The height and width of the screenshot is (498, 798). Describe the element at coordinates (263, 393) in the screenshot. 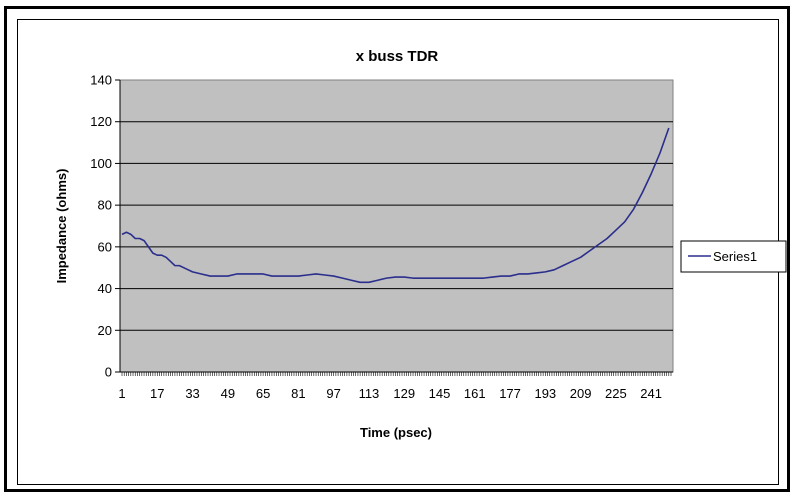

I see `x-tick-label-65: 65` at that location.